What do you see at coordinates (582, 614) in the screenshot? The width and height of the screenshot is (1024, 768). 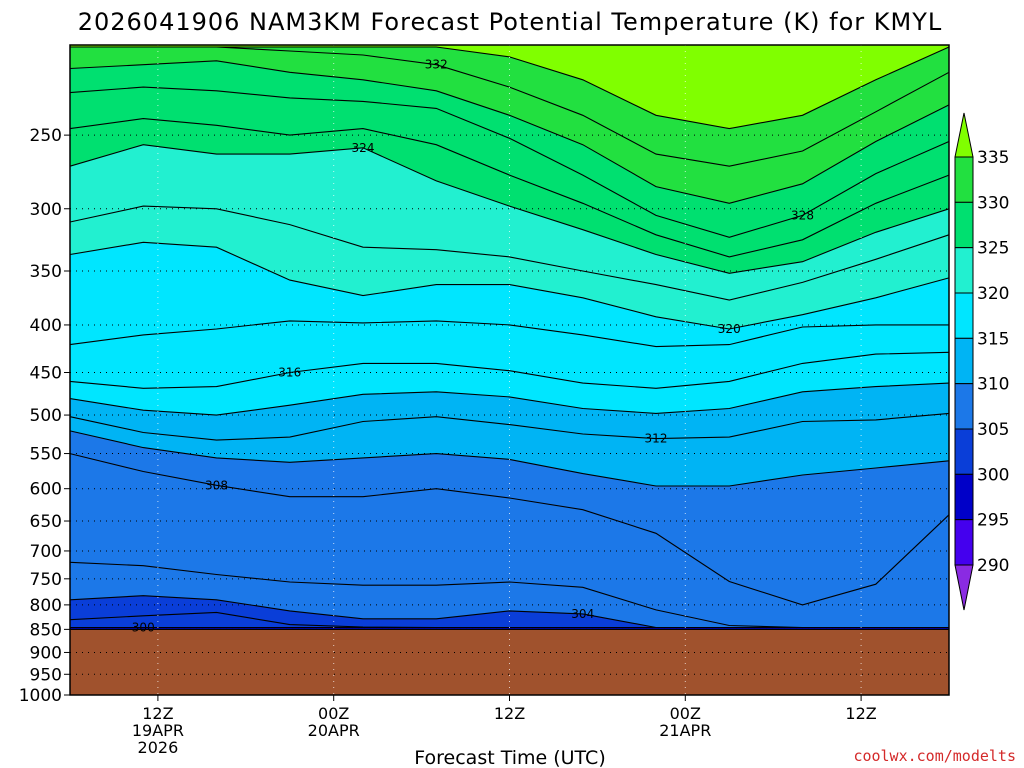 I see `contour-label-304: 304` at bounding box center [582, 614].